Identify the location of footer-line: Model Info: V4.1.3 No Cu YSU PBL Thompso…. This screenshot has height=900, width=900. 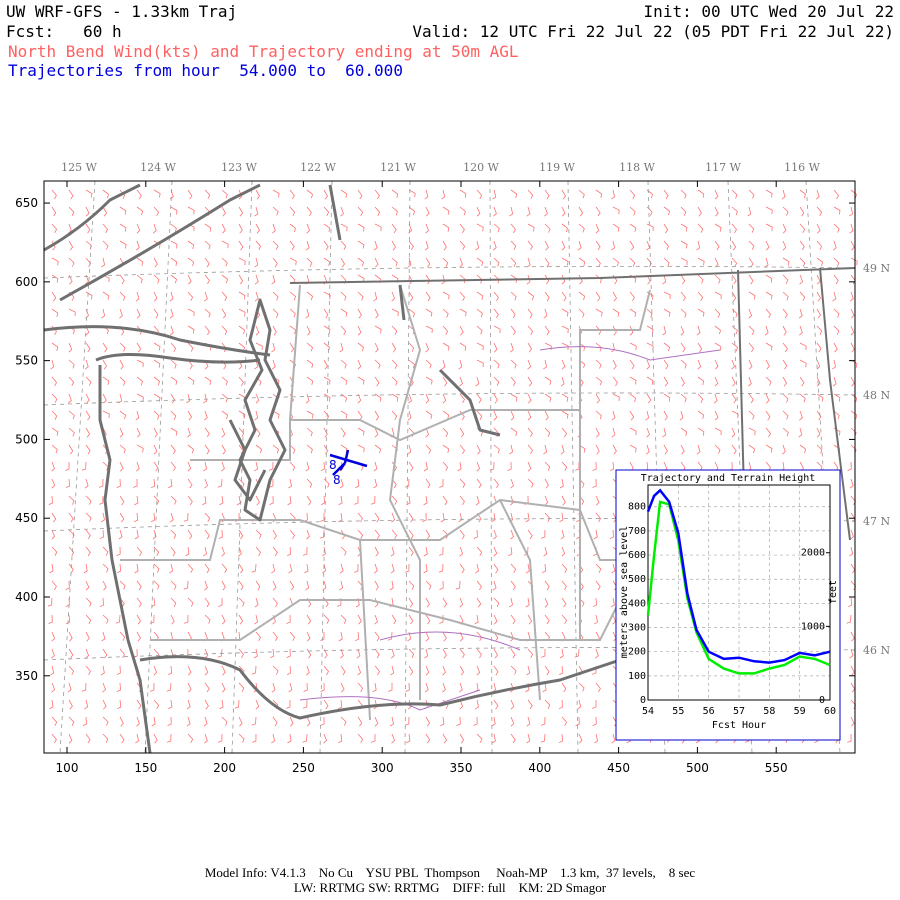
(450, 872).